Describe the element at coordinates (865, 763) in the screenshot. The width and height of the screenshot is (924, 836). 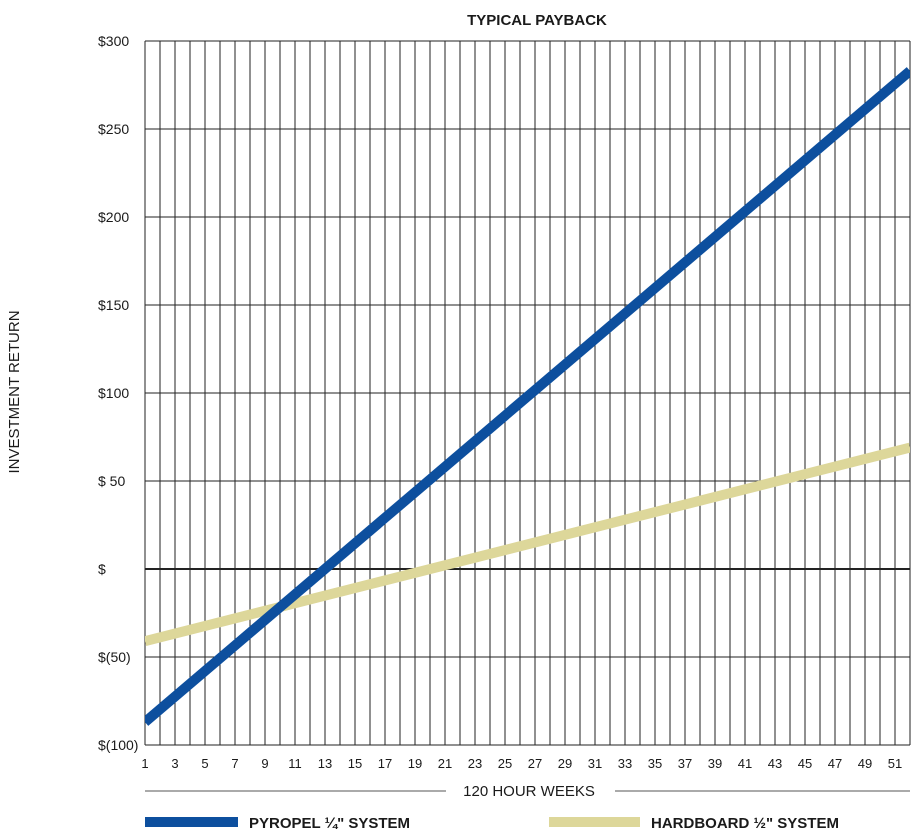
I see `x-tick-label: 49` at that location.